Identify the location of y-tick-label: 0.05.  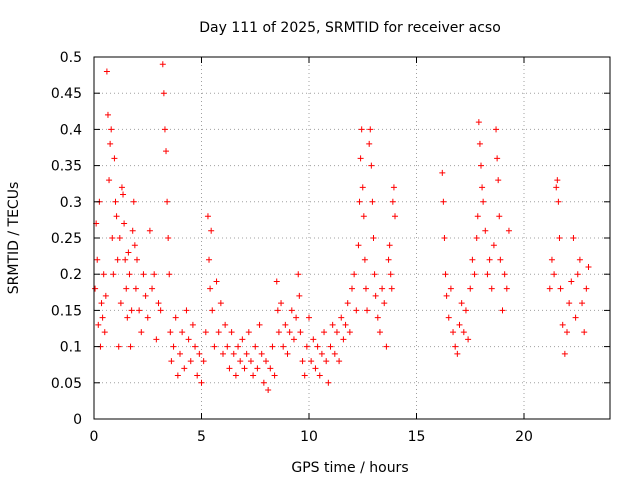
(66, 384).